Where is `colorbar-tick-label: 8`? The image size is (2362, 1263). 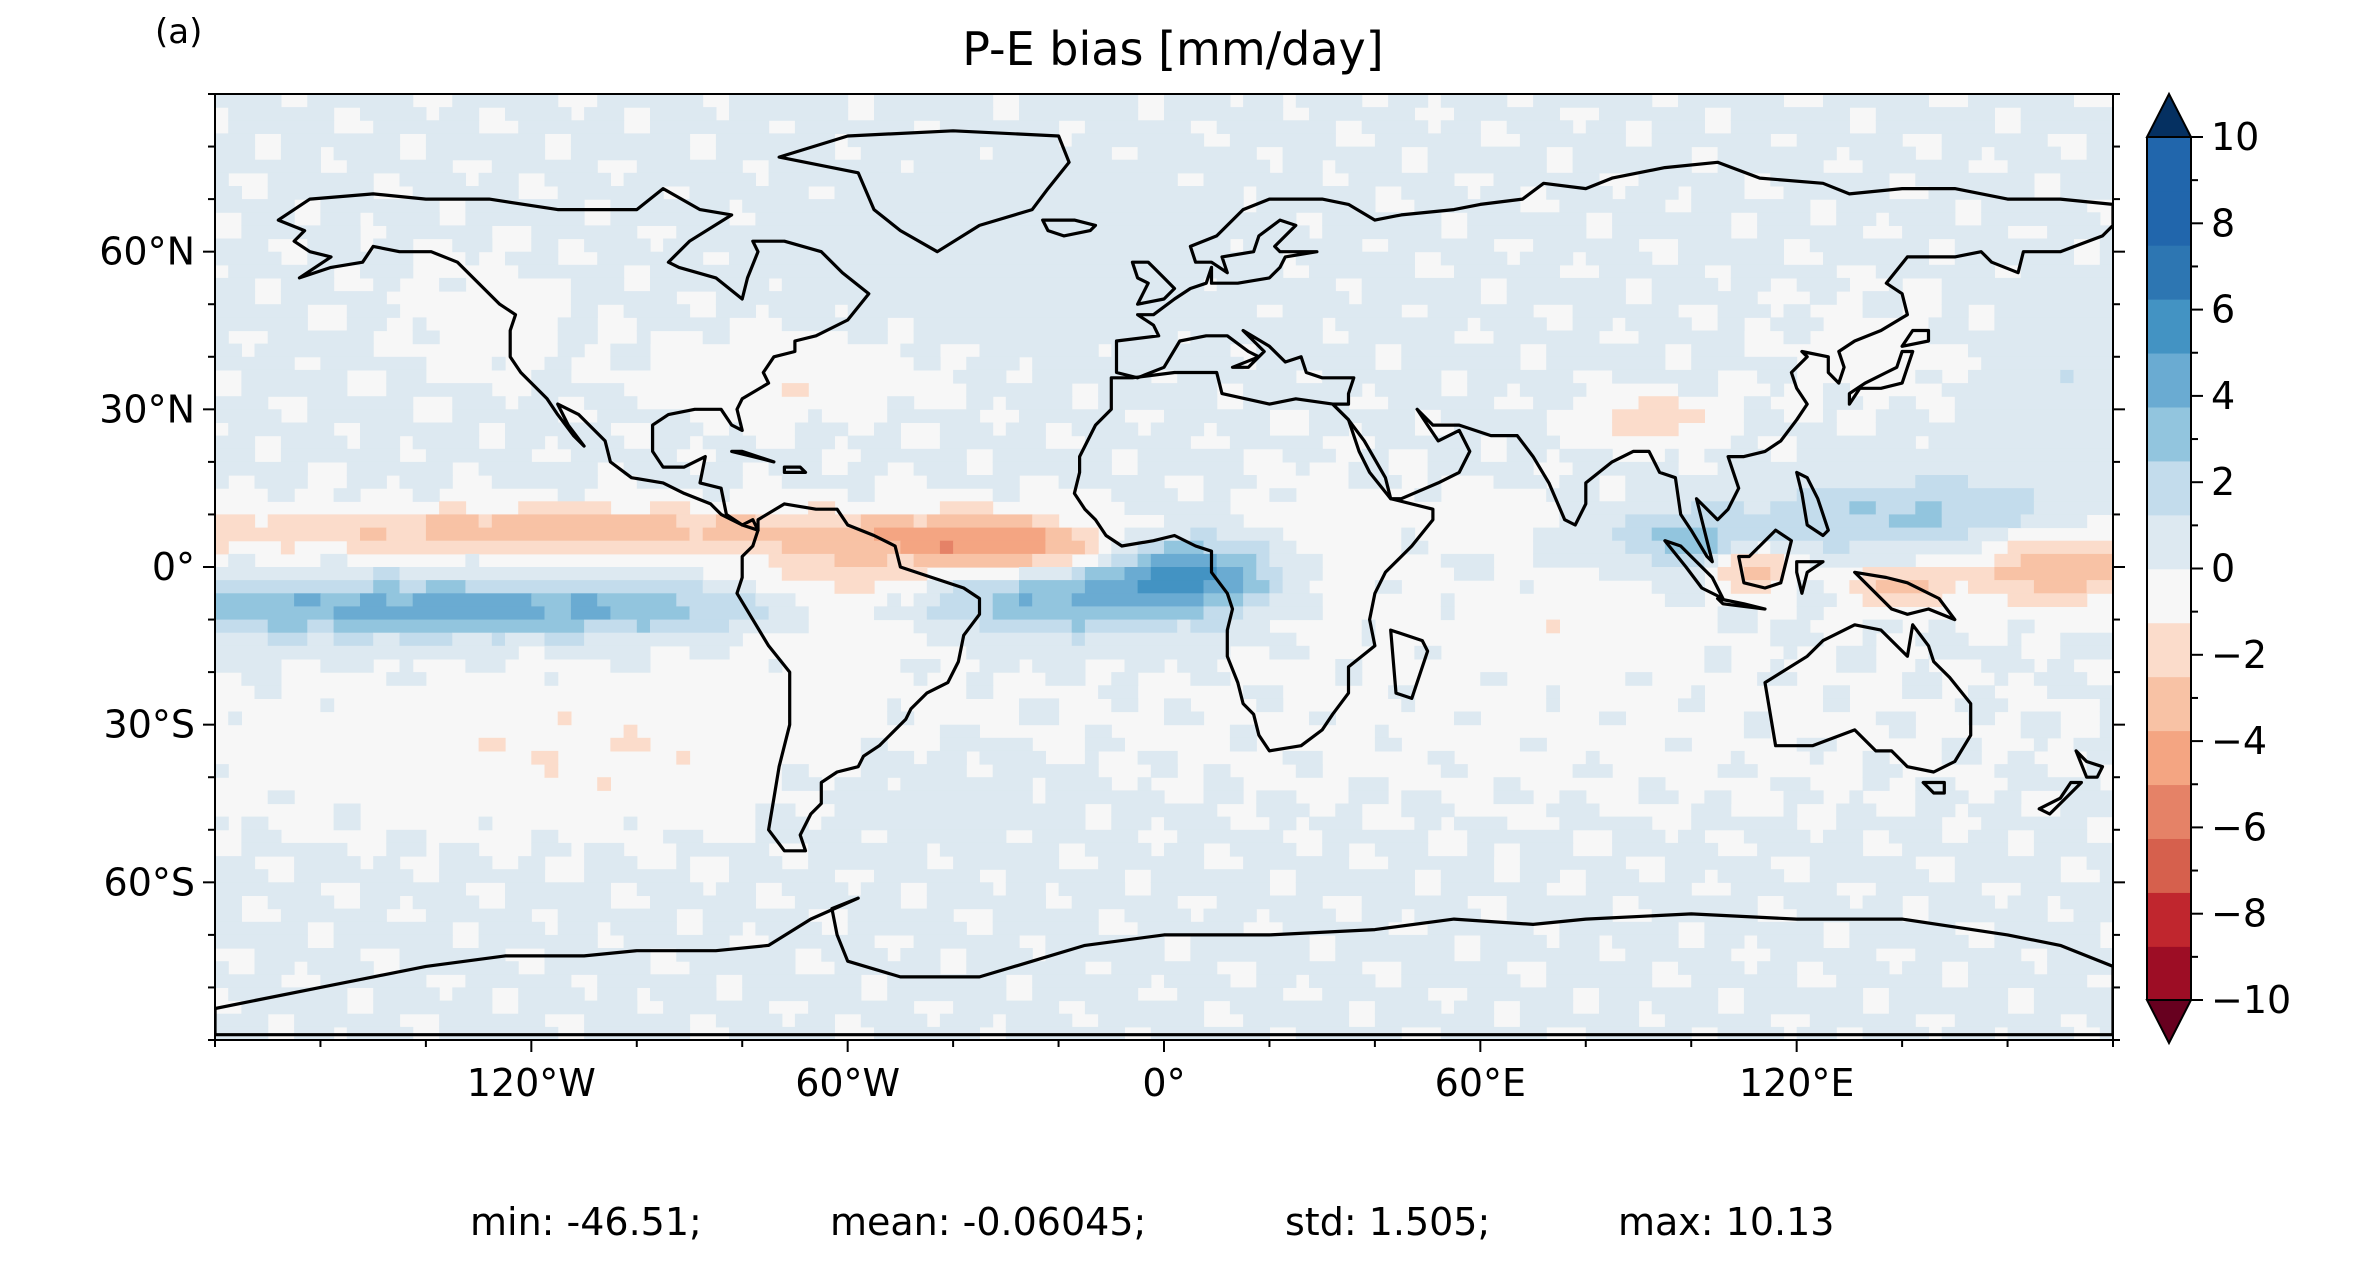
colorbar-tick-label: 8 is located at coordinates (2223, 223).